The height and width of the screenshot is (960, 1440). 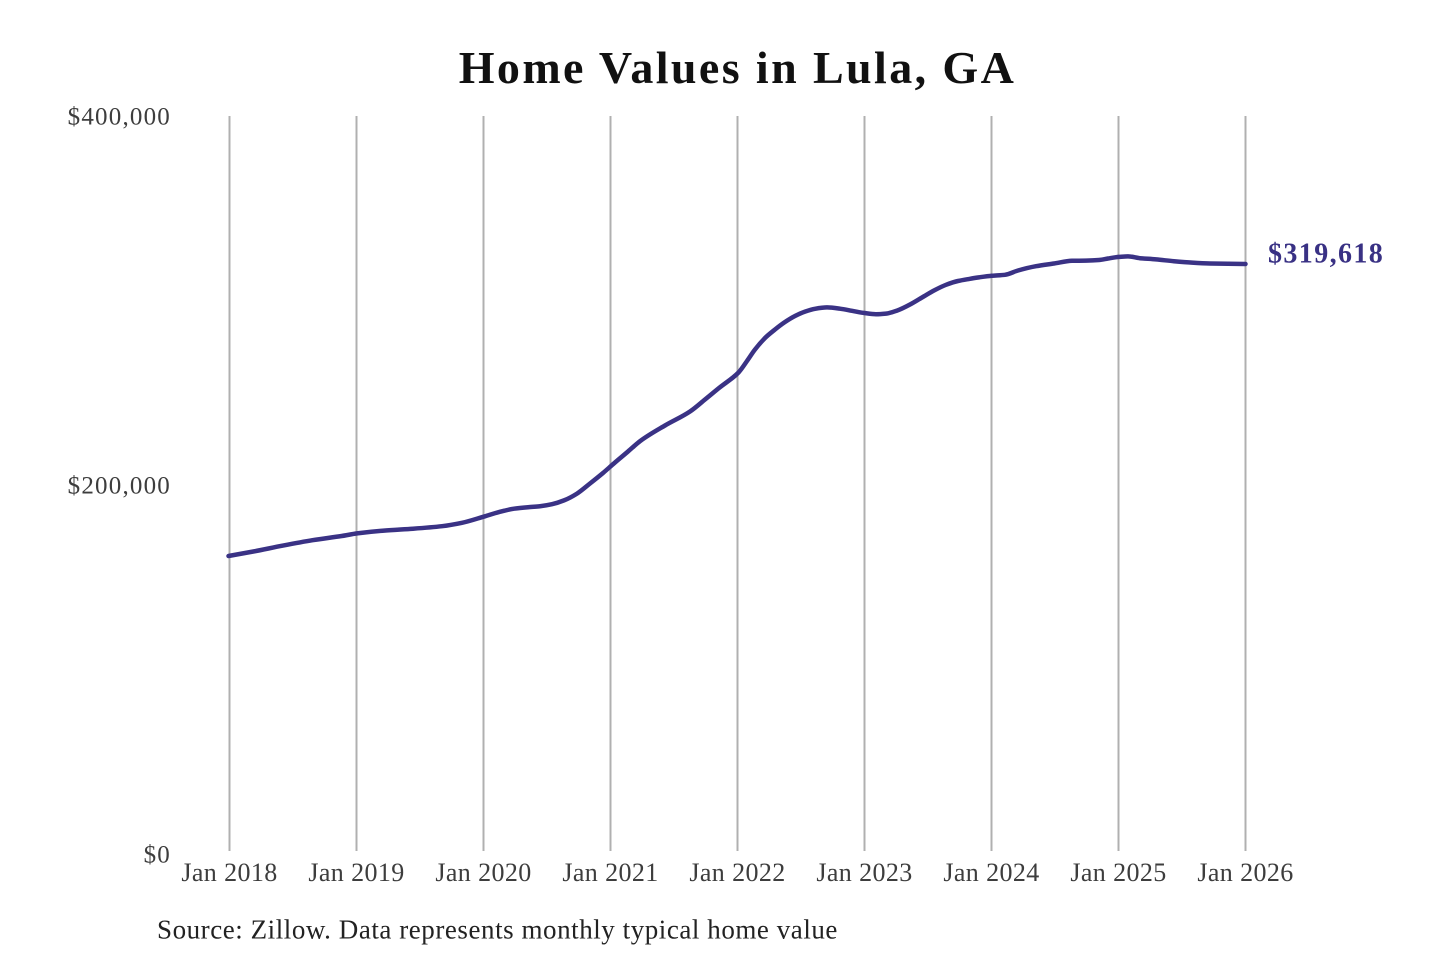 What do you see at coordinates (119, 117) in the screenshot?
I see `svg-text: $400,000` at bounding box center [119, 117].